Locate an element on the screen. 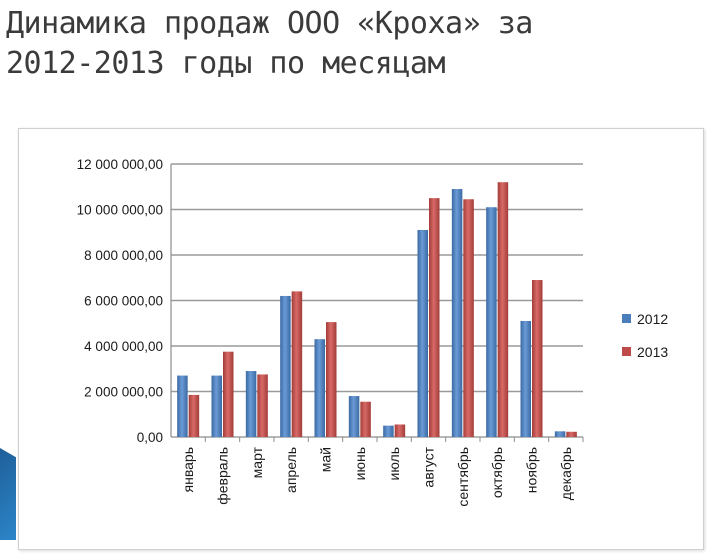 The height and width of the screenshot is (554, 720). bar-2013-август is located at coordinates (434, 317).